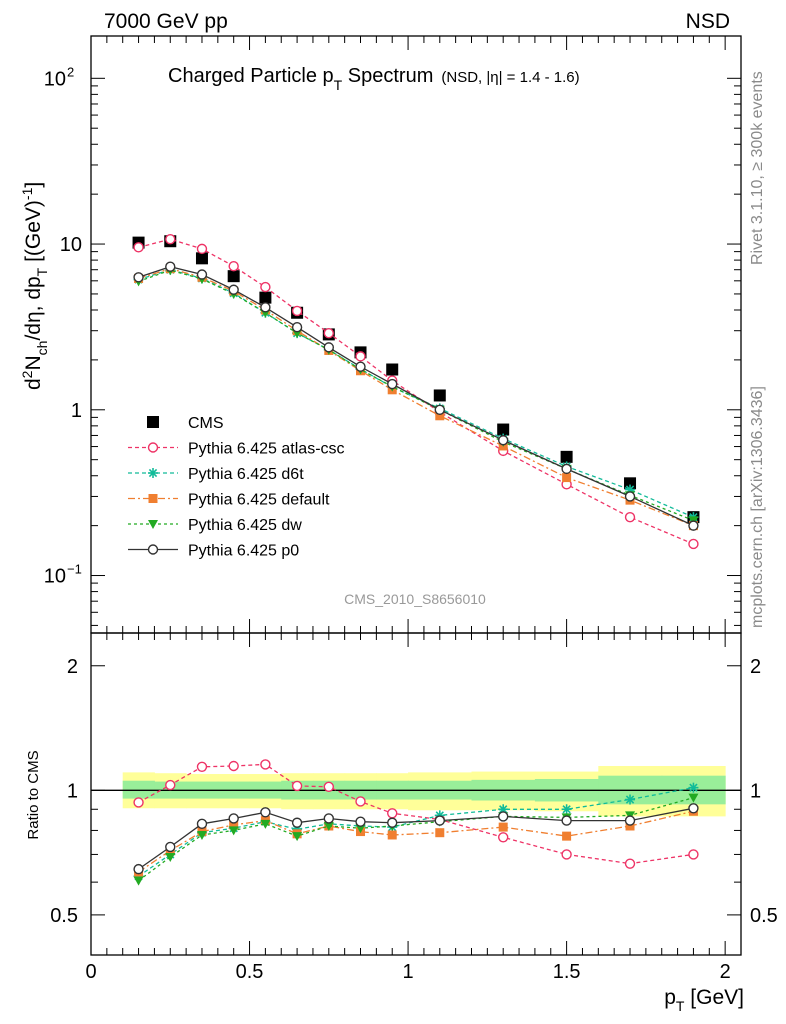 Image resolution: width=786 pixels, height=1024 pixels. I want to click on y-axis-label: d2Nch/dη, dpT [(GeV)-1], so click(34, 286).